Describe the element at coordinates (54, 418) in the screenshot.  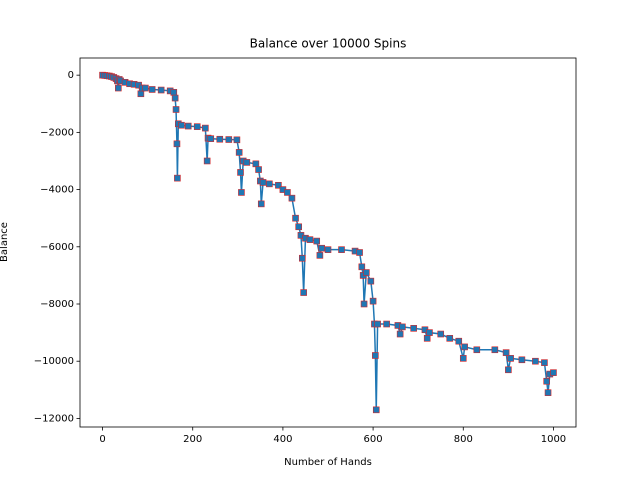
I see `y-tick-label: −12000` at that location.